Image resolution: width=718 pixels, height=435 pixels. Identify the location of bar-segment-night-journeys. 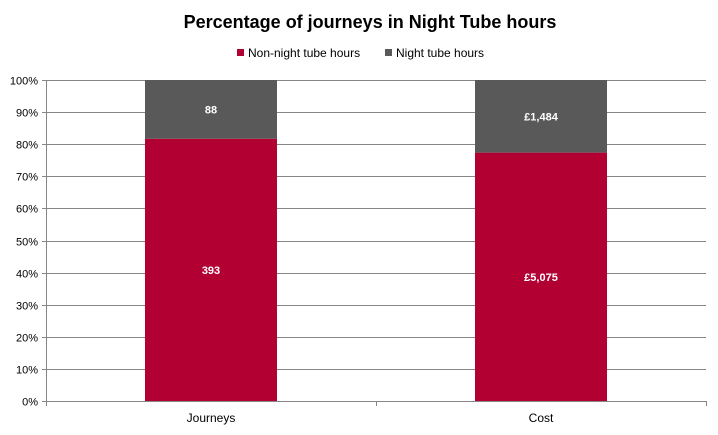
(211, 109).